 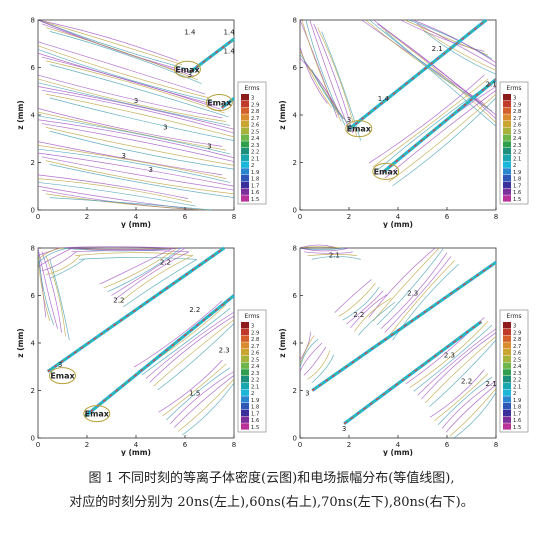 I want to click on colorbar-tick-label: 2.6, so click(x=517, y=354).